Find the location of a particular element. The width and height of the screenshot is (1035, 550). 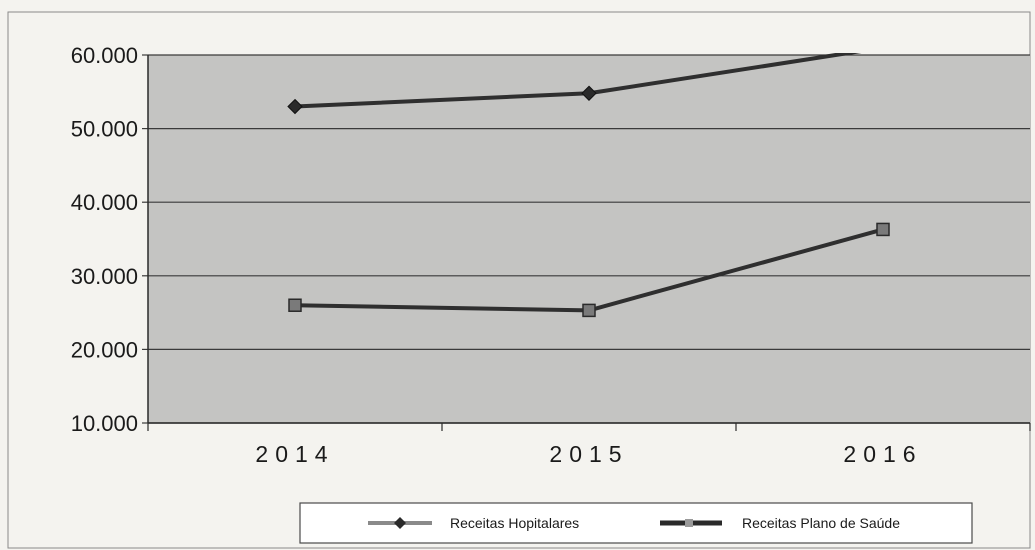

x-tick-label: 2014 is located at coordinates (294, 454).